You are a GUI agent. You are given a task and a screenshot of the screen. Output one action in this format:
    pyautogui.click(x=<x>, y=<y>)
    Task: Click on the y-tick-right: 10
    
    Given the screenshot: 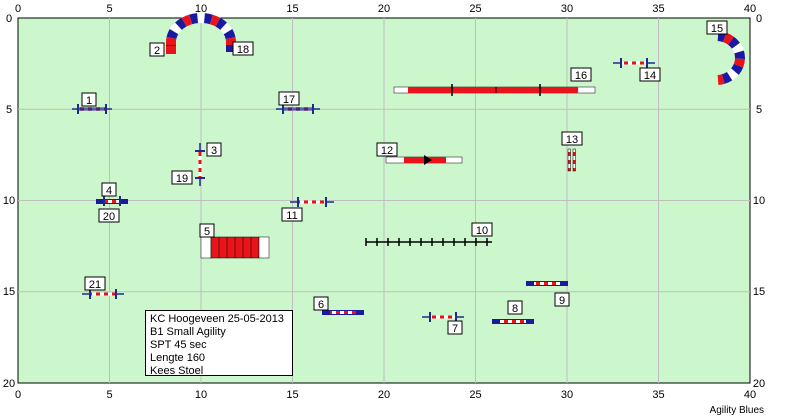 What is the action you would take?
    pyautogui.click(x=759, y=201)
    